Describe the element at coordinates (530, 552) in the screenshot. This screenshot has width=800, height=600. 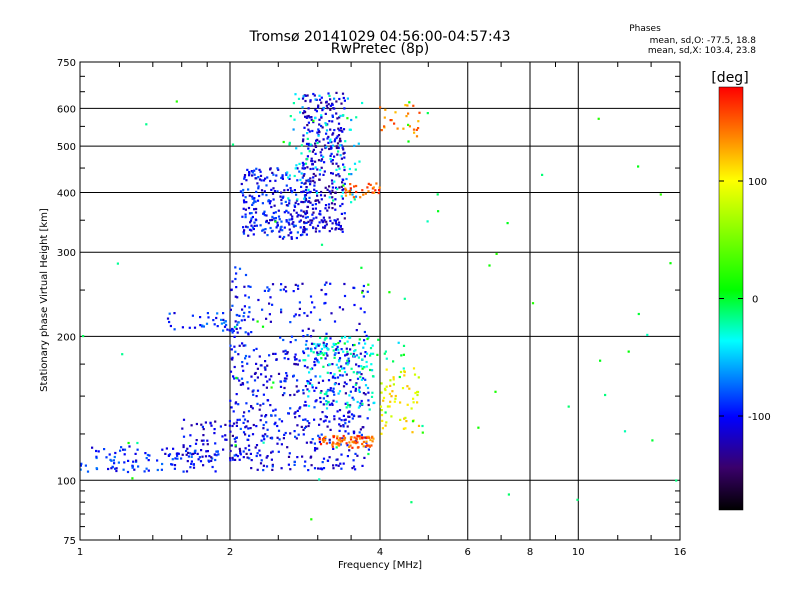
I see `x-tick-label: 8` at that location.